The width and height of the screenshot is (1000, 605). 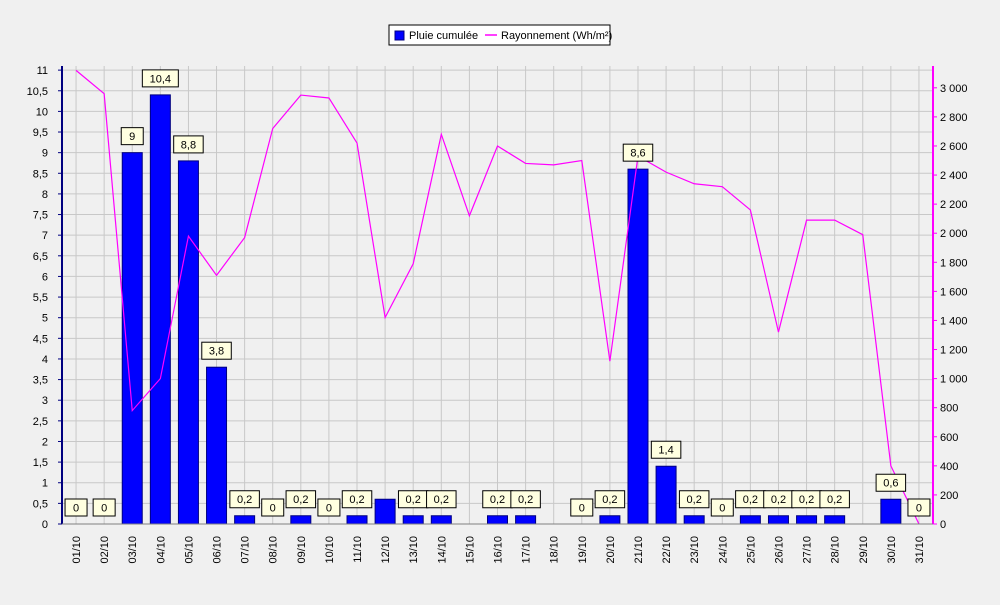 I want to click on x-tick-label: 16/10, so click(x=499, y=550).